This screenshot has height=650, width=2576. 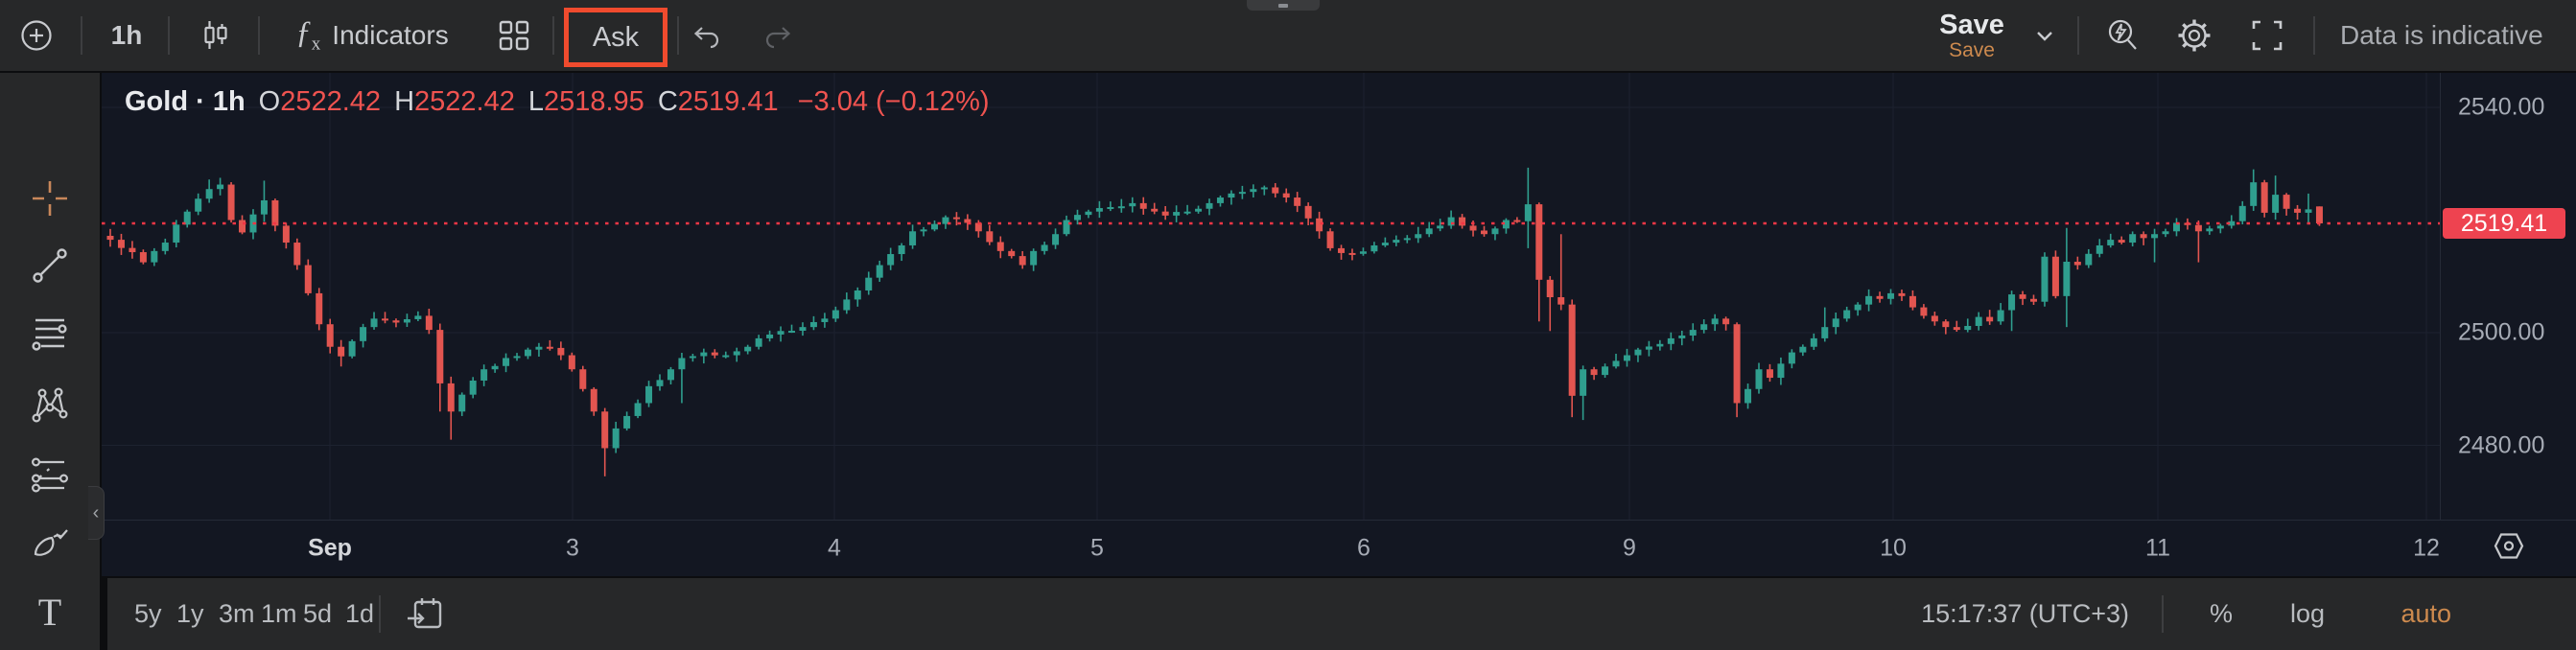 What do you see at coordinates (514, 35) in the screenshot?
I see `layout-button` at bounding box center [514, 35].